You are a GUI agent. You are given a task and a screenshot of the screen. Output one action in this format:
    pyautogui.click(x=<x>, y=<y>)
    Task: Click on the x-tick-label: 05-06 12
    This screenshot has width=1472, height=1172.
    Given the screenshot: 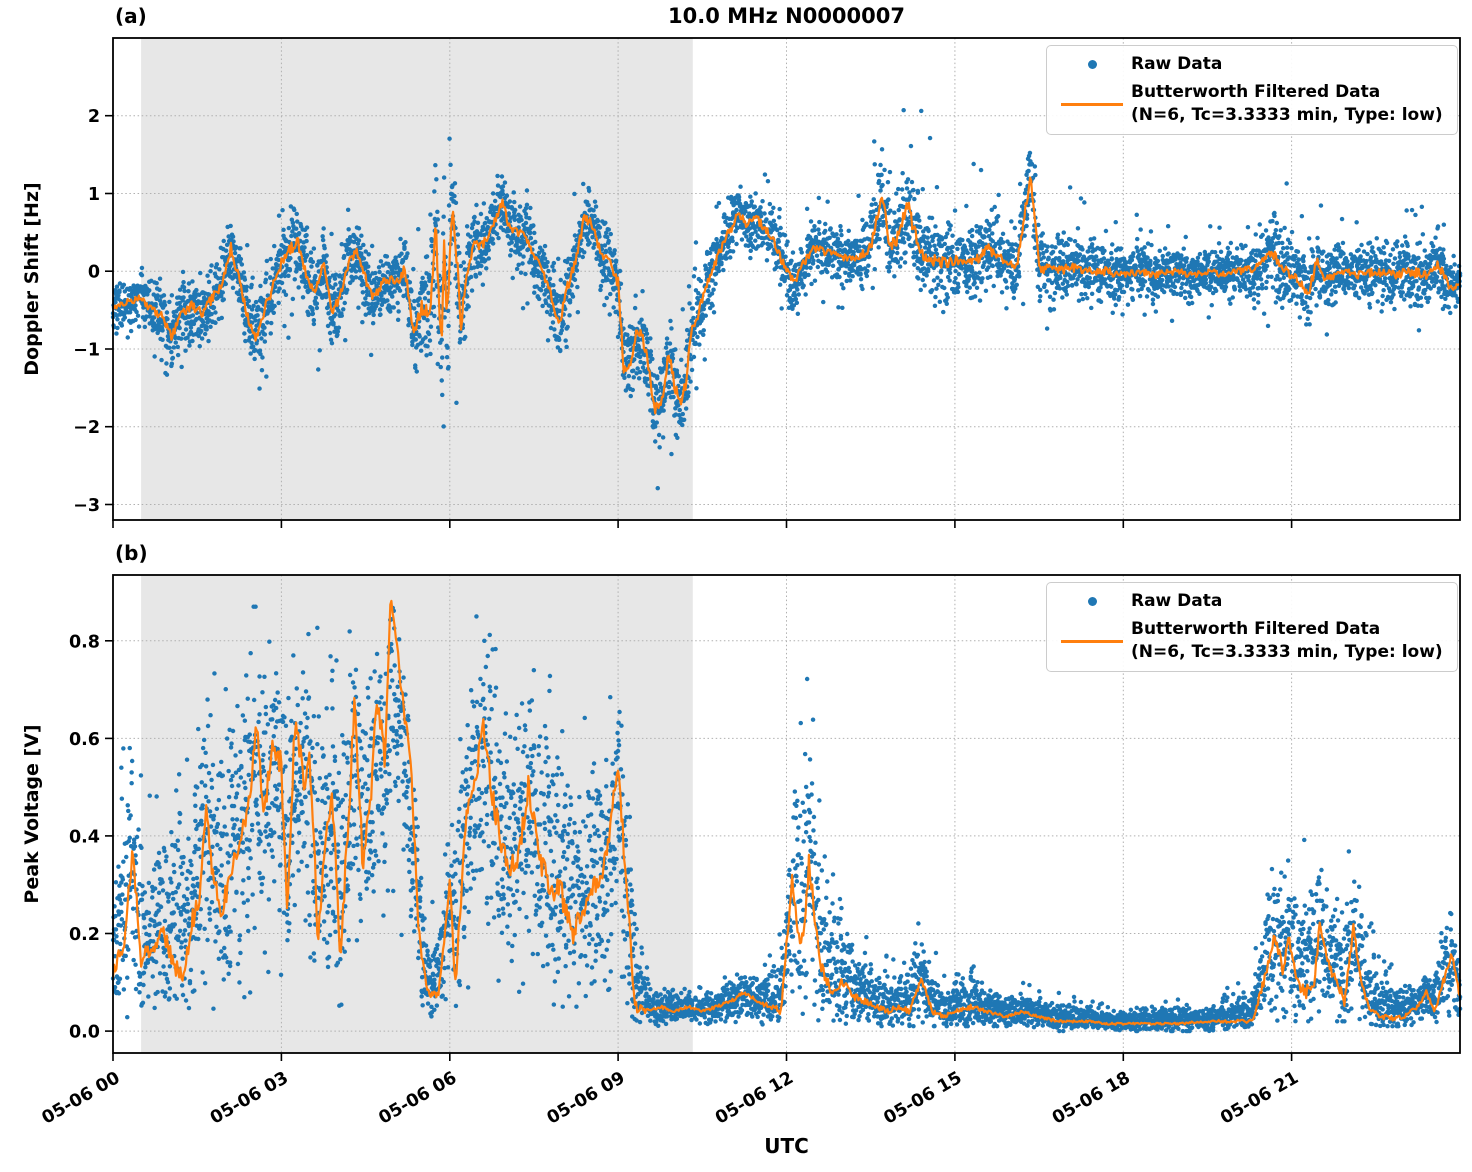 What is the action you would take?
    pyautogui.click(x=754, y=1098)
    